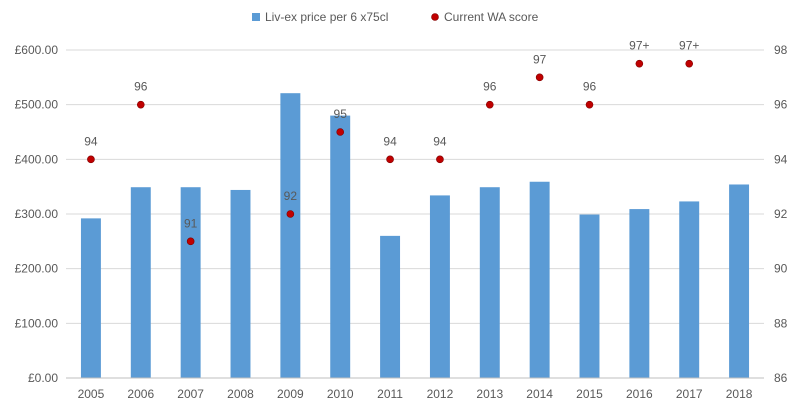 The image size is (800, 413). I want to click on score-point-2006, so click(140, 104).